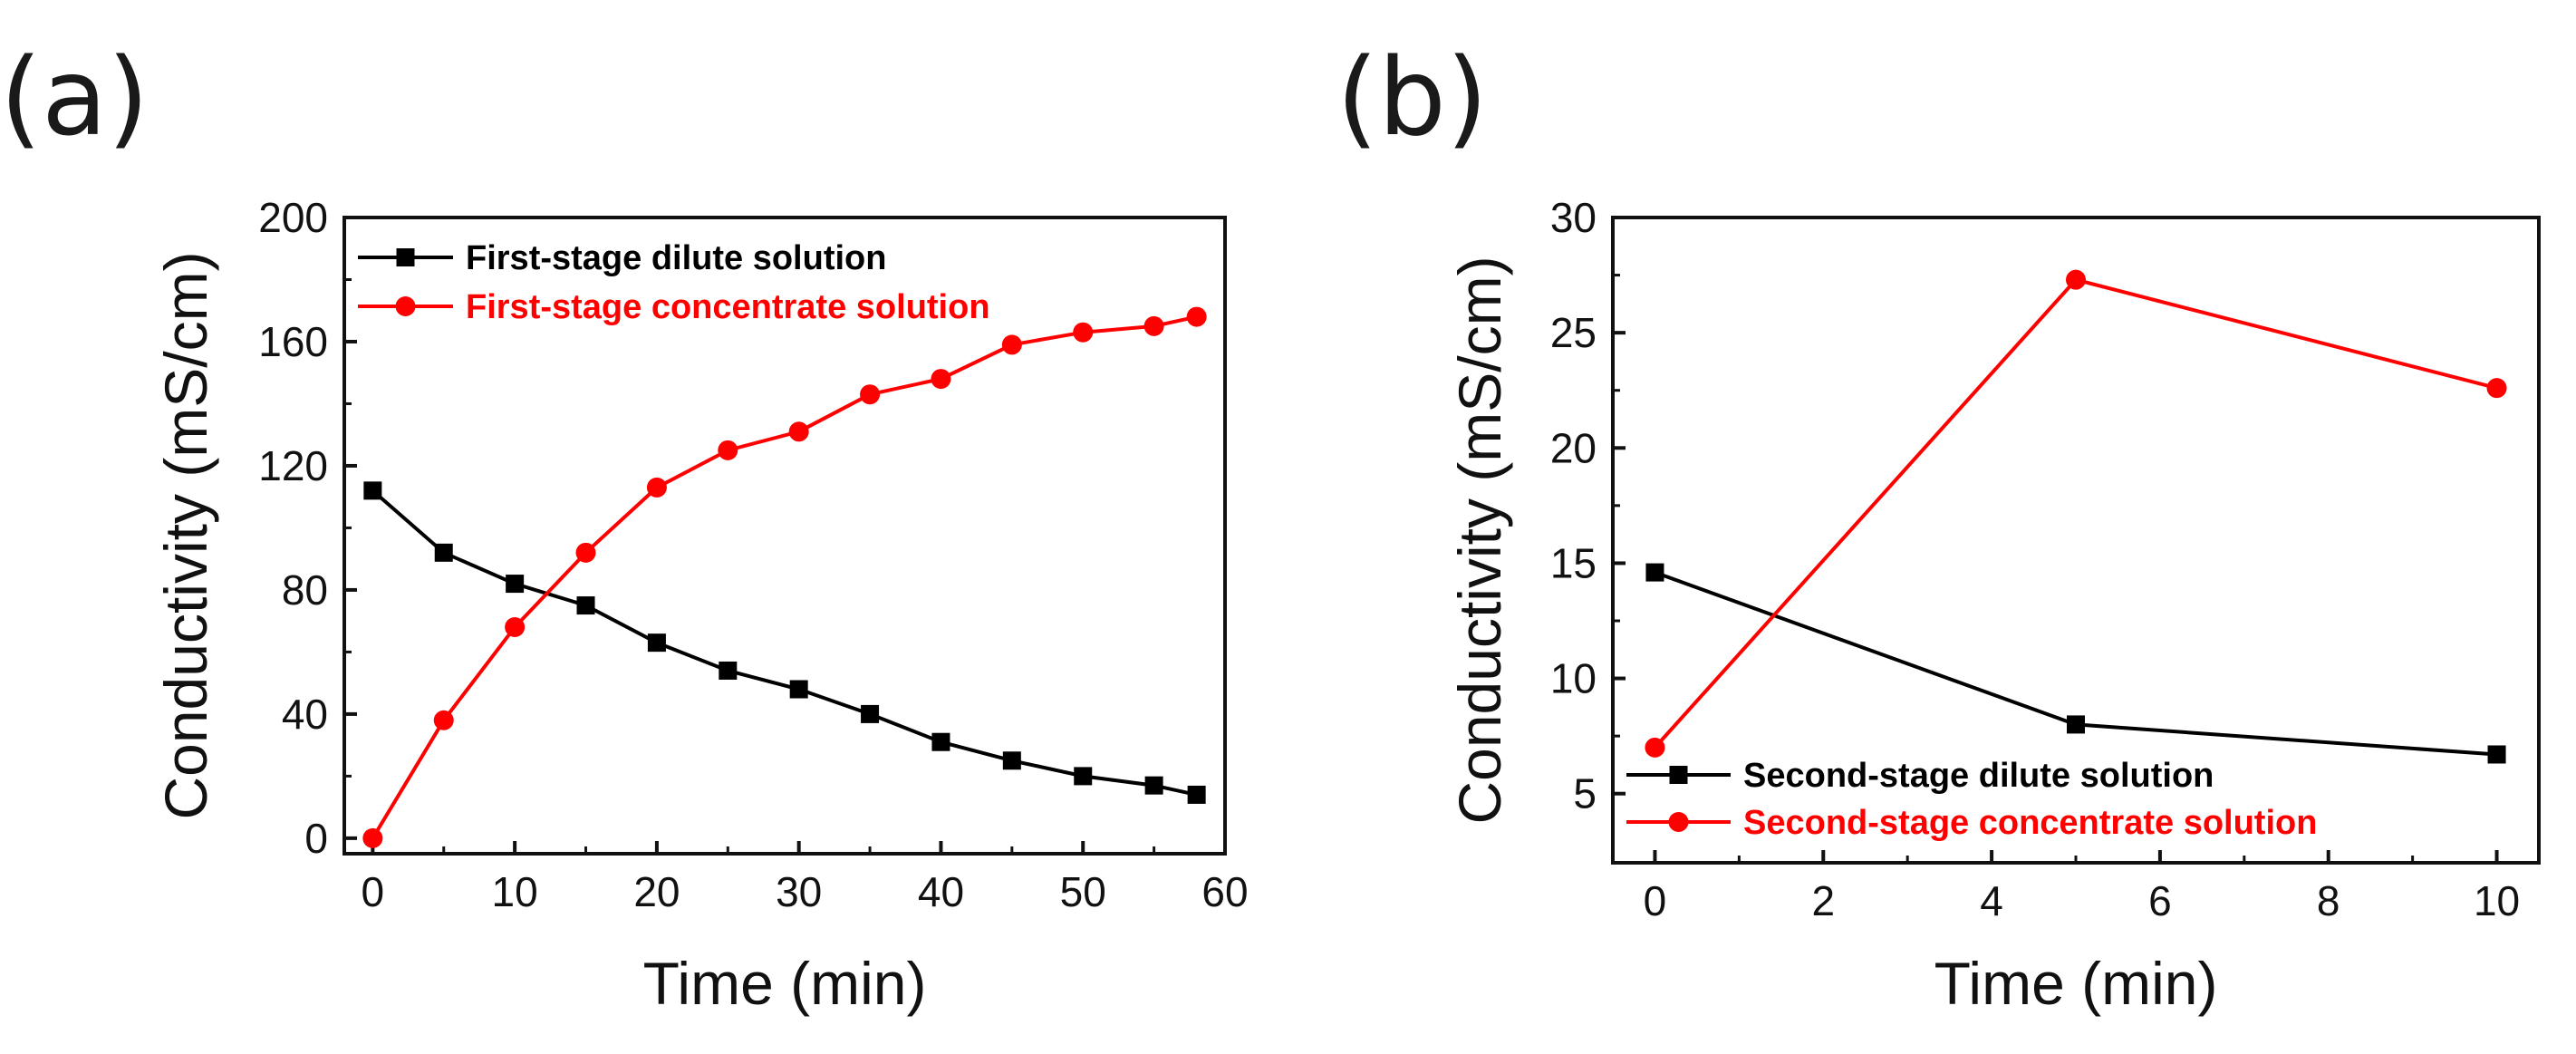  I want to click on y-axis-title-b: Conductivity (mS/cm), so click(1479, 540).